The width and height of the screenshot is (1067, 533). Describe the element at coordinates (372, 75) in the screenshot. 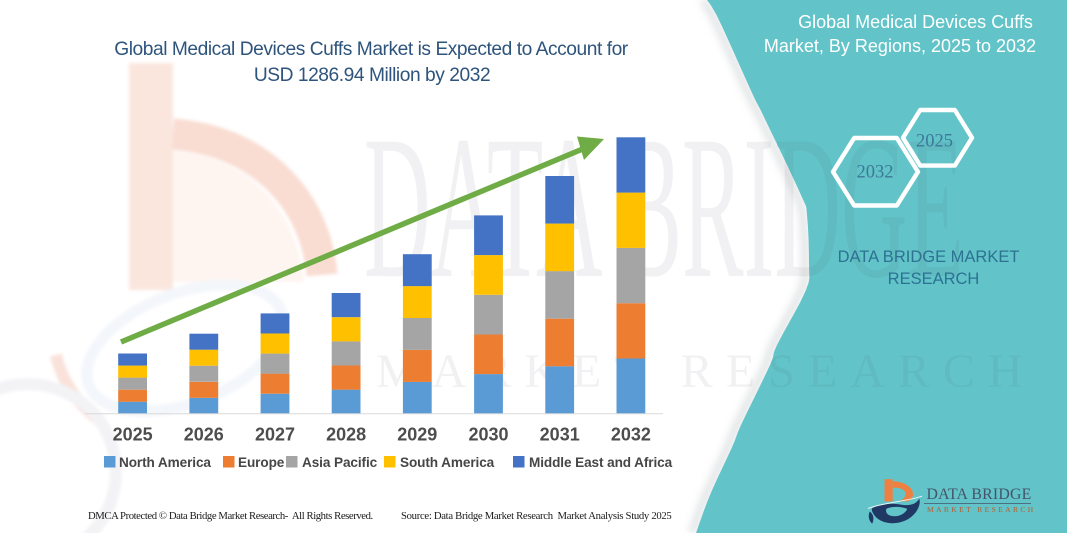

I see `svg-text: USD 1286.94 Million by 2032` at that location.